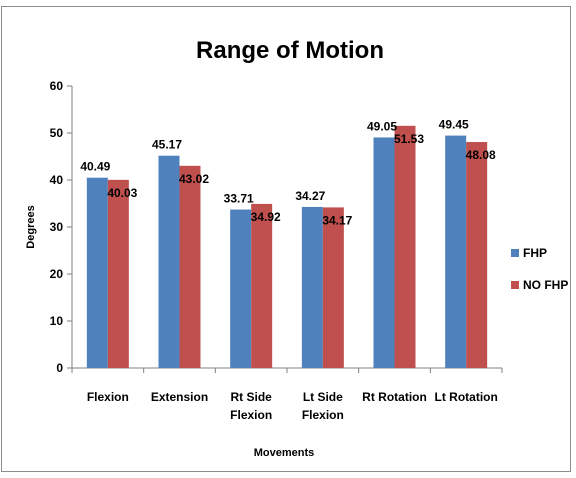  Describe the element at coordinates (290, 50) in the screenshot. I see `chart-title: Range of Motion` at that location.